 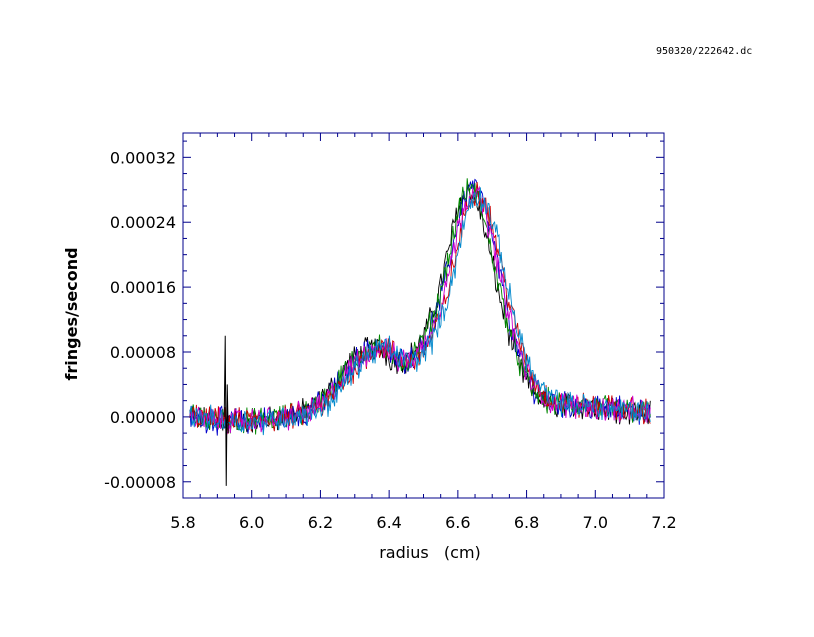 What do you see at coordinates (143, 222) in the screenshot?
I see `y-tick-label: 0.00024` at bounding box center [143, 222].